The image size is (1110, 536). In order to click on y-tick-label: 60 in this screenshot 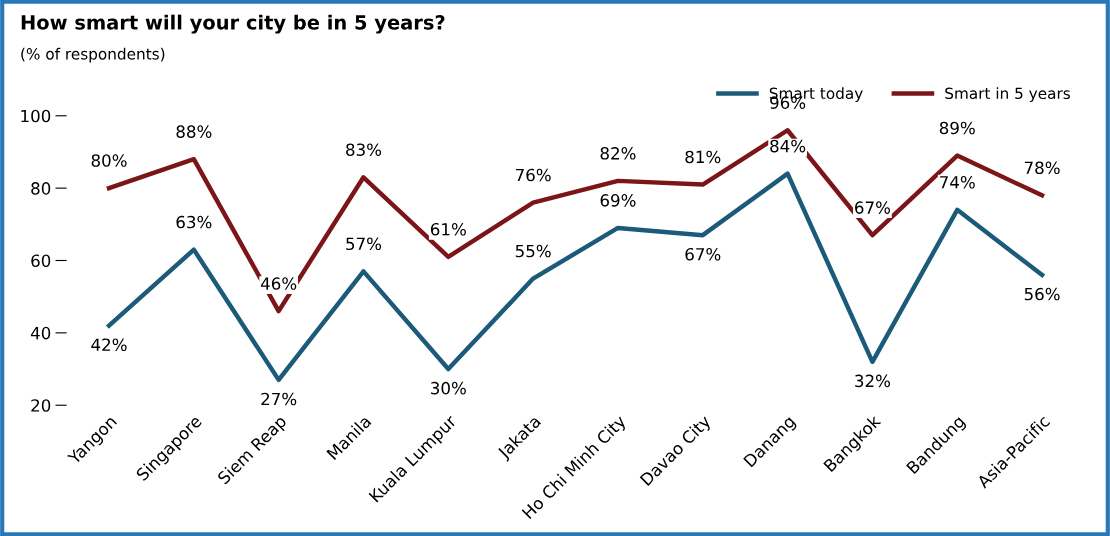, I will do `click(41, 261)`.